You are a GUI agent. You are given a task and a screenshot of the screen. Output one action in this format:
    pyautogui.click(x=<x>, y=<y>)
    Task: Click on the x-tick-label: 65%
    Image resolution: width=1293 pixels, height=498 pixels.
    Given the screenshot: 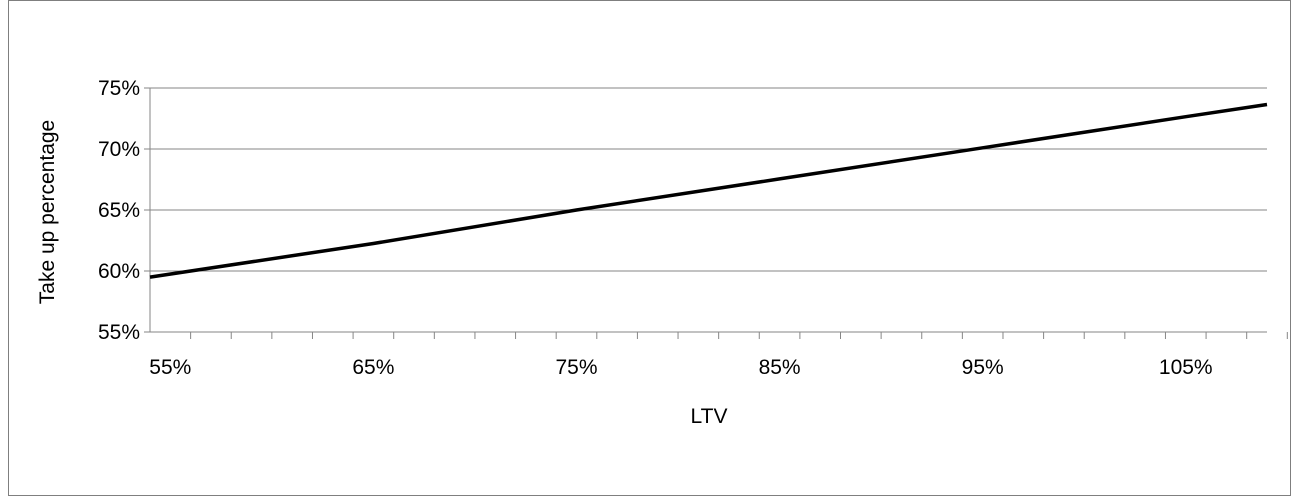 What is the action you would take?
    pyautogui.click(x=373, y=367)
    